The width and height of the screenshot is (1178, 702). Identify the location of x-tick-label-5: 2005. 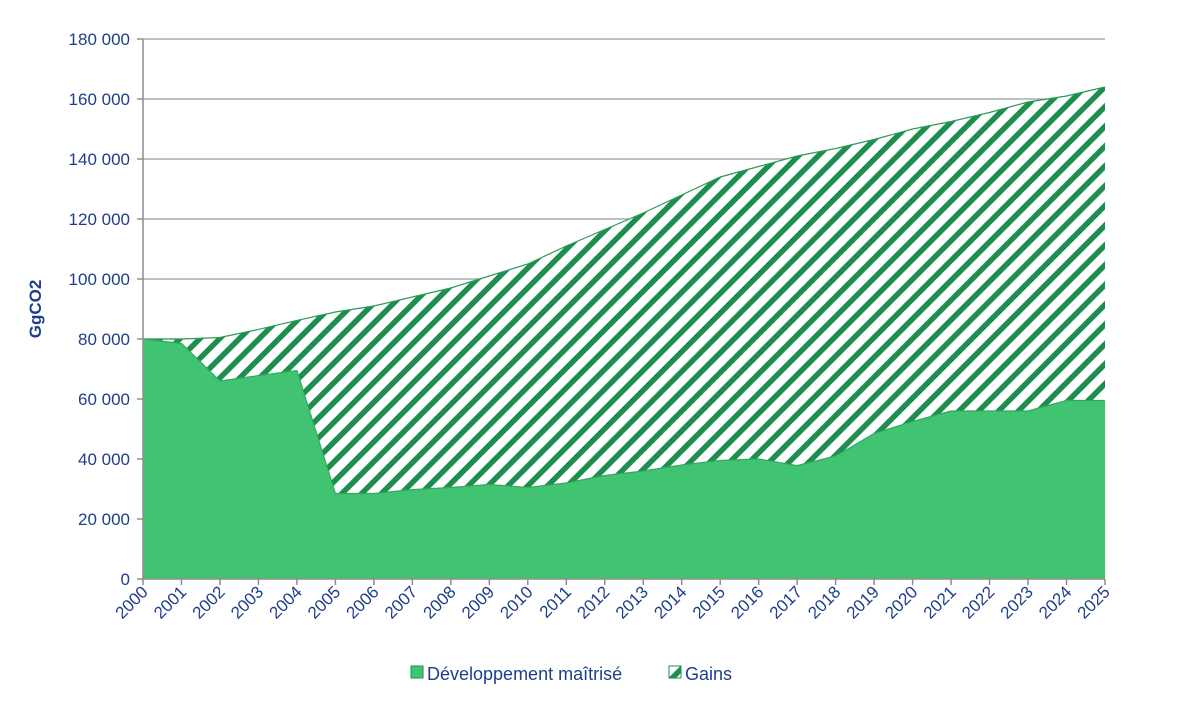
(324, 602).